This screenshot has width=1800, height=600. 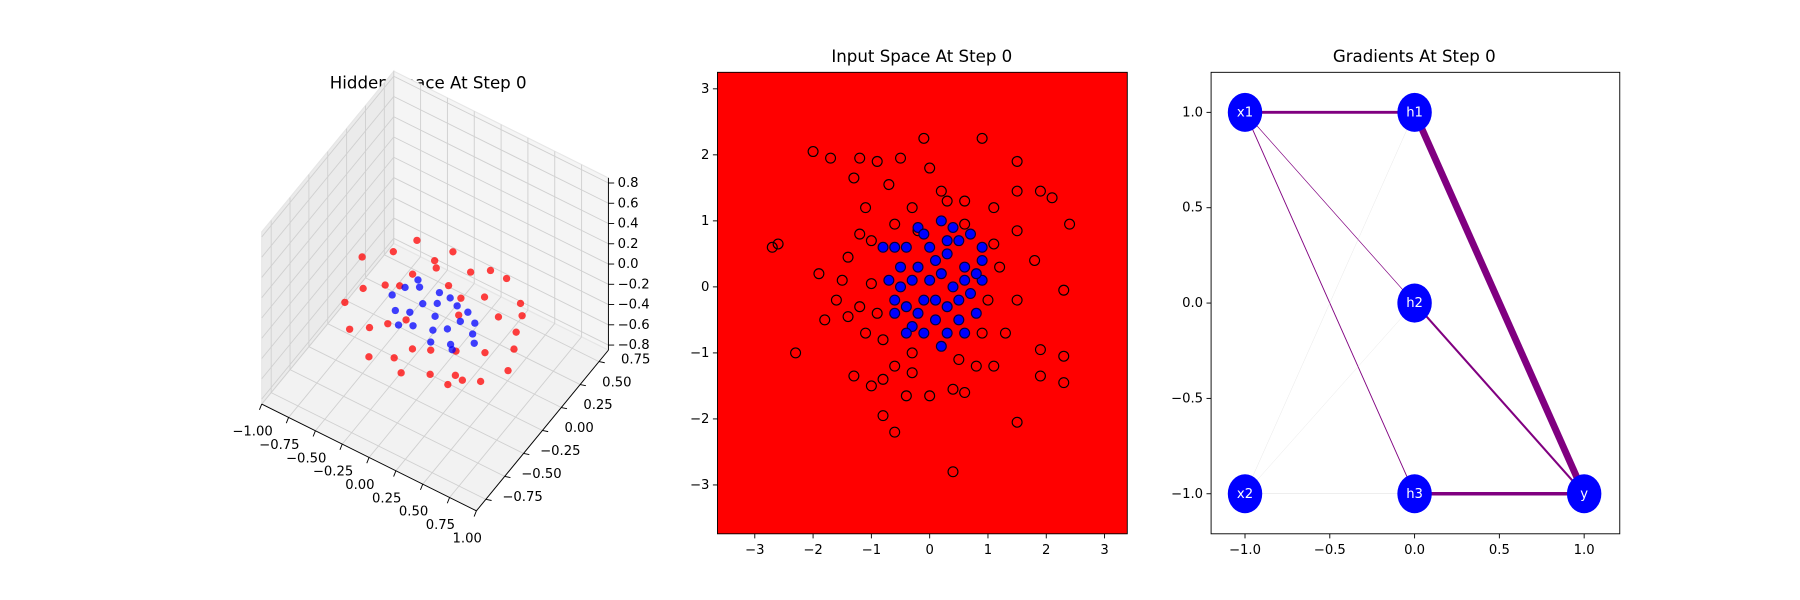 What do you see at coordinates (871, 550) in the screenshot?
I see `x-tick-label: −1` at bounding box center [871, 550].